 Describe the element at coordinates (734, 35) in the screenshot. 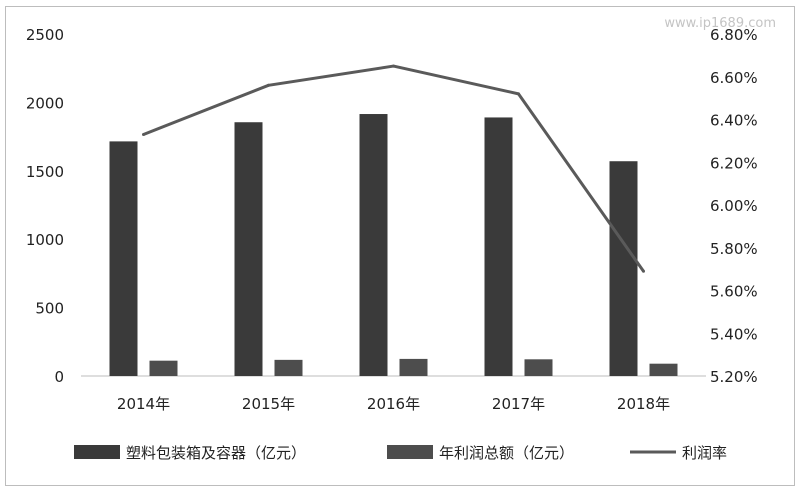

I see `right-tick-label: 6.80%` at that location.